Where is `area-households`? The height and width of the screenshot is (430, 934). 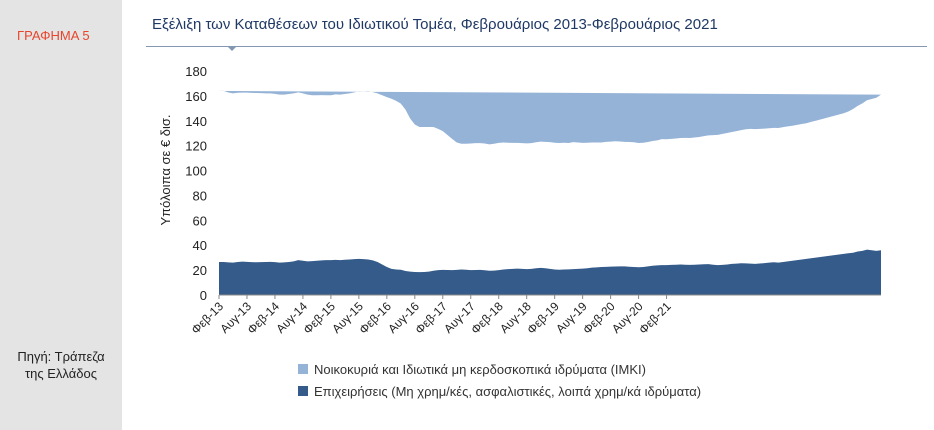 area-households is located at coordinates (550, 117).